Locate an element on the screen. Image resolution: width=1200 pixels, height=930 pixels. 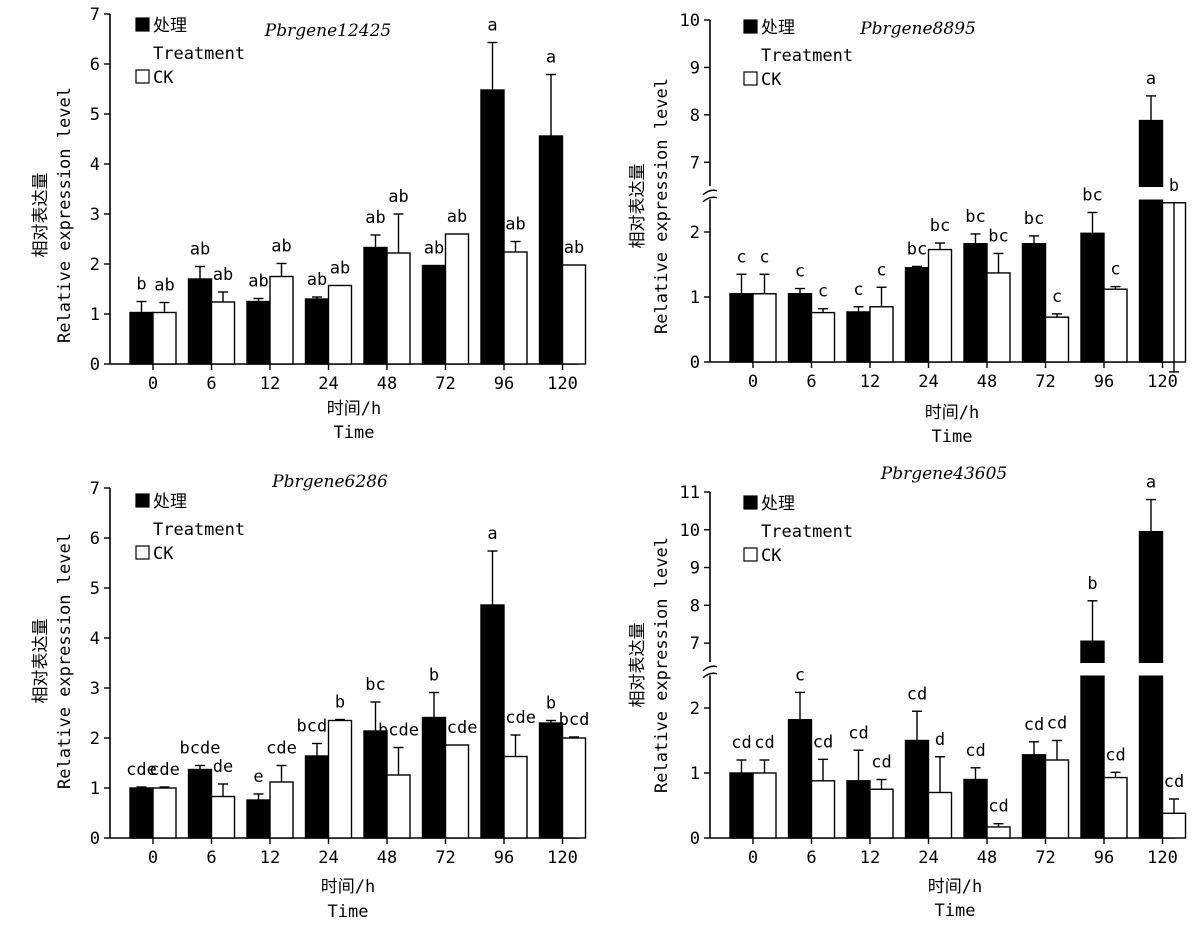
y-tick-label: 9 is located at coordinates (695, 68).